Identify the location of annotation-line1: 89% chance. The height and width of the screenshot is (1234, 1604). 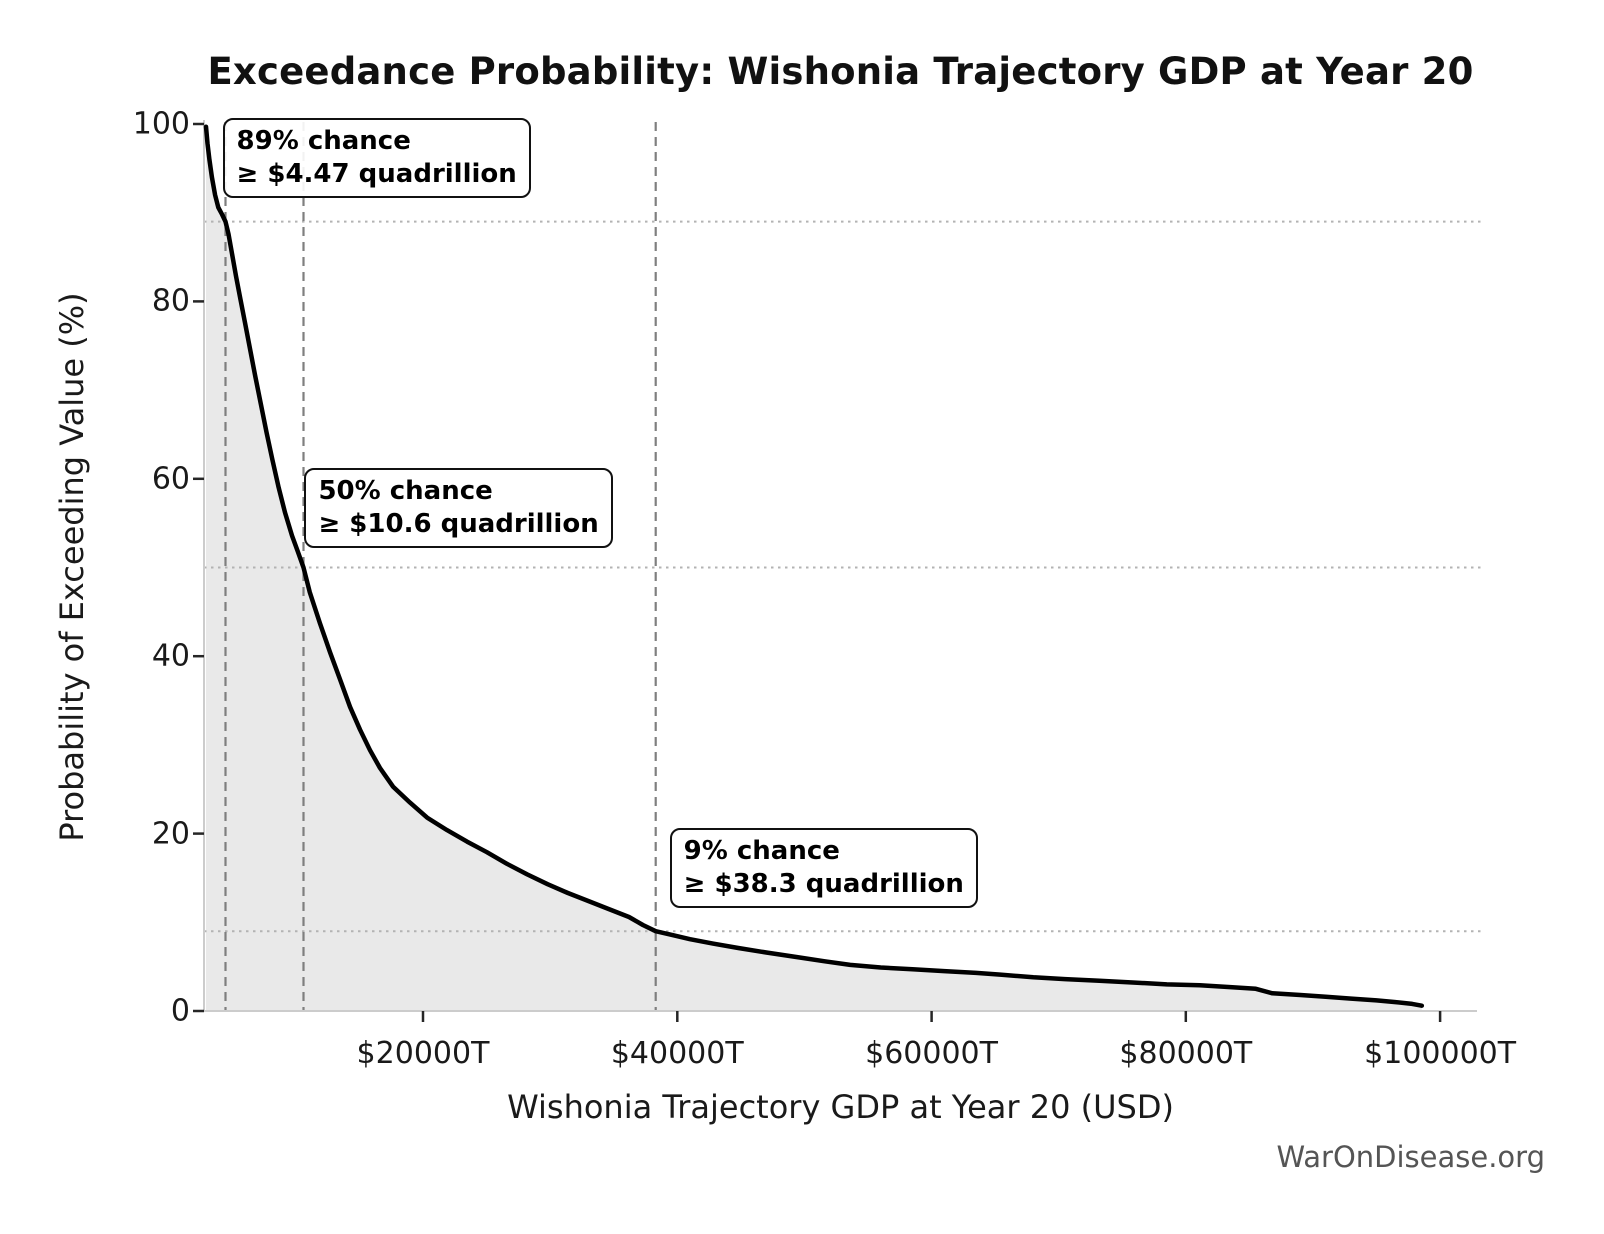
(323, 141).